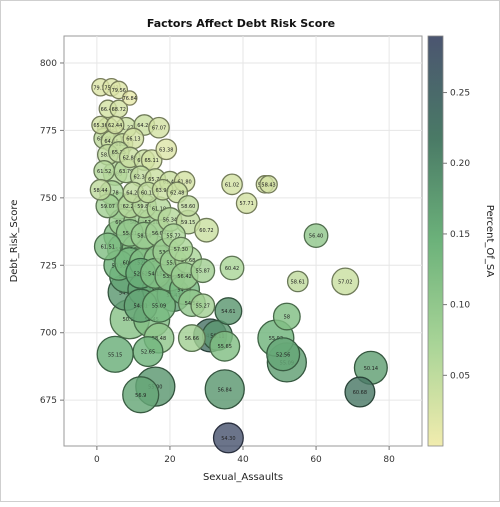  Describe the element at coordinates (108, 207) in the screenshot. I see `bubble-label: 59.07` at that location.